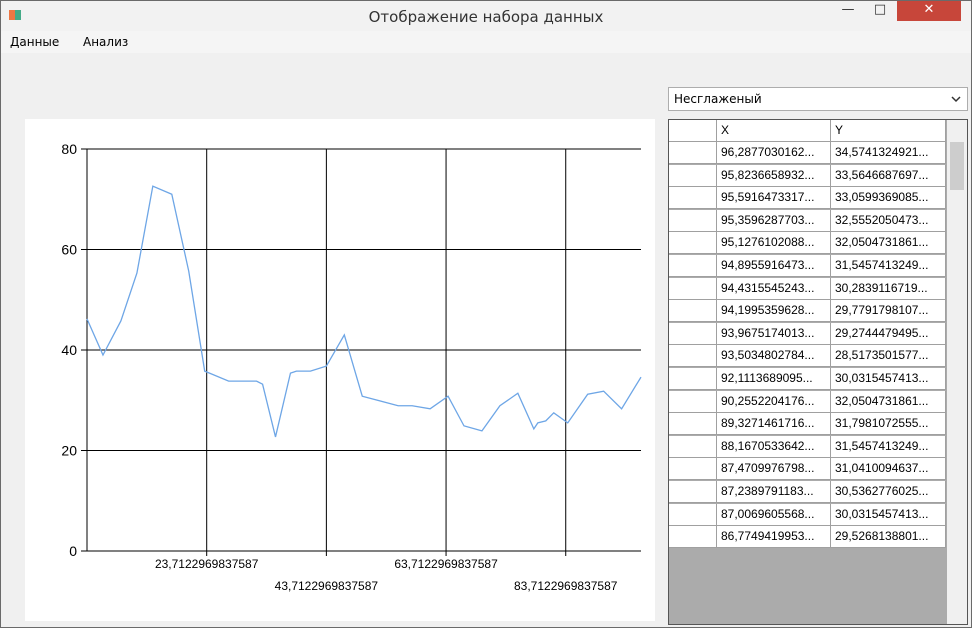 This screenshot has height=628, width=972. I want to click on dropdown-value: Несглаженый, so click(718, 99).